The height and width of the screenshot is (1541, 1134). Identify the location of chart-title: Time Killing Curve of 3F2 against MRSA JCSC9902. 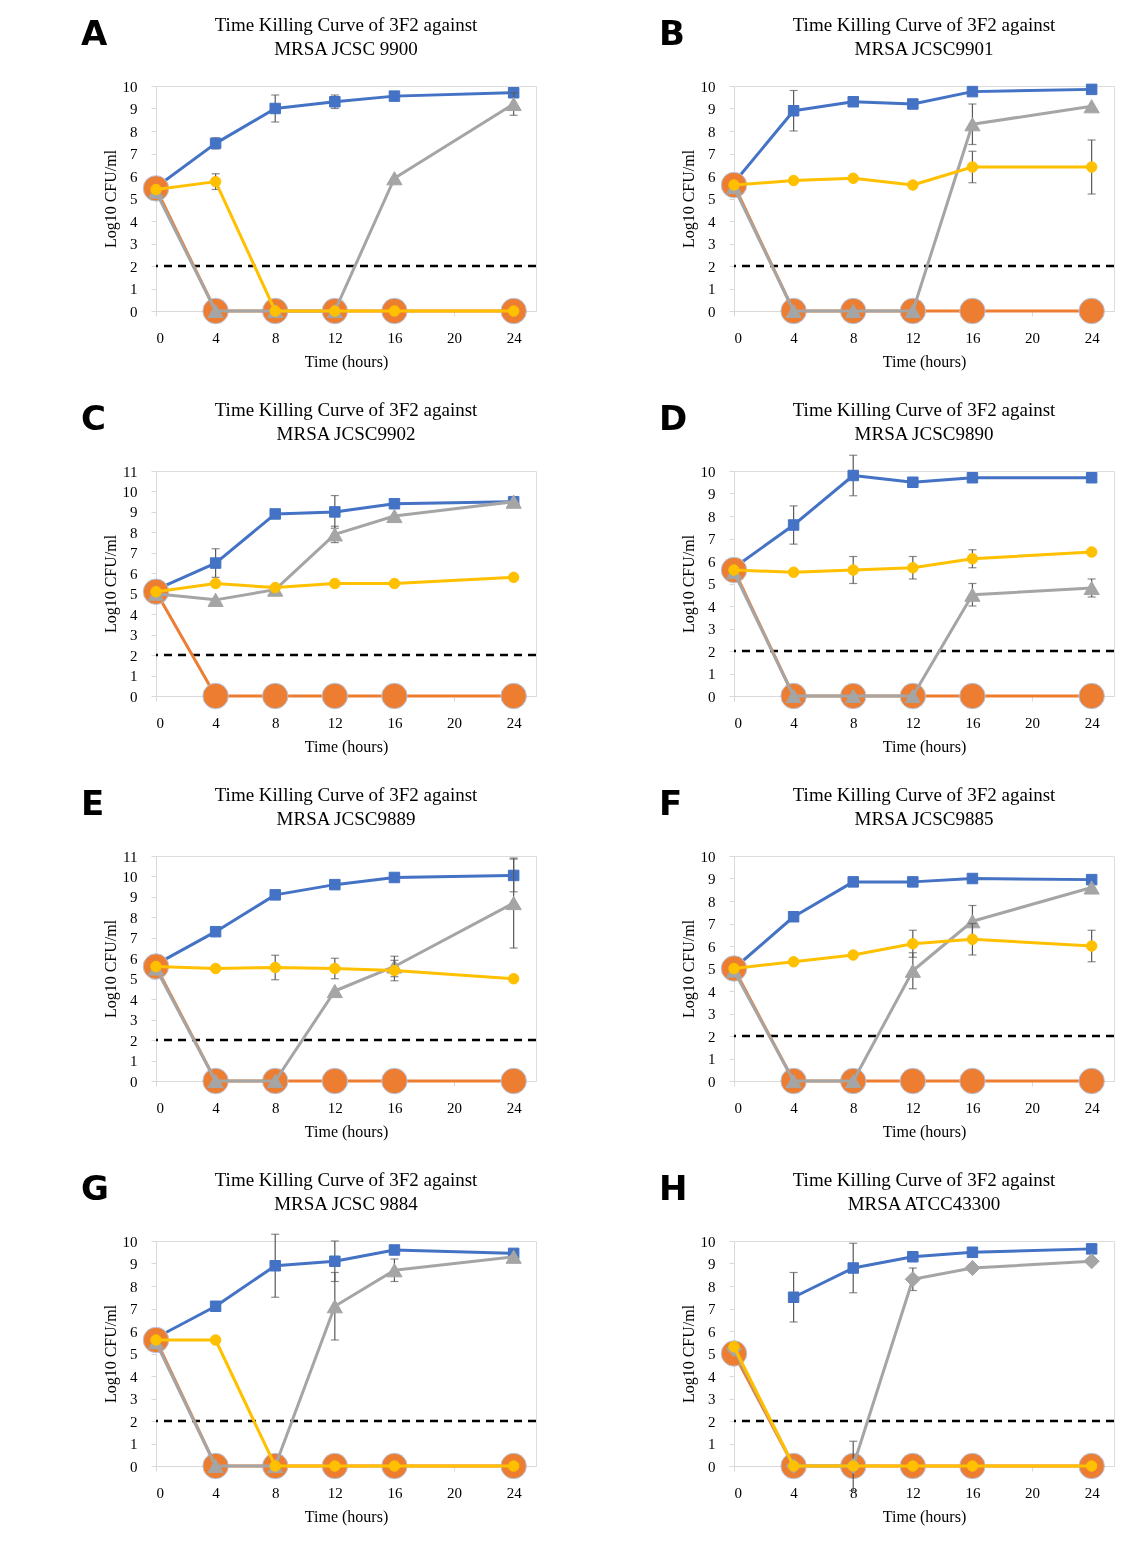
(346, 421).